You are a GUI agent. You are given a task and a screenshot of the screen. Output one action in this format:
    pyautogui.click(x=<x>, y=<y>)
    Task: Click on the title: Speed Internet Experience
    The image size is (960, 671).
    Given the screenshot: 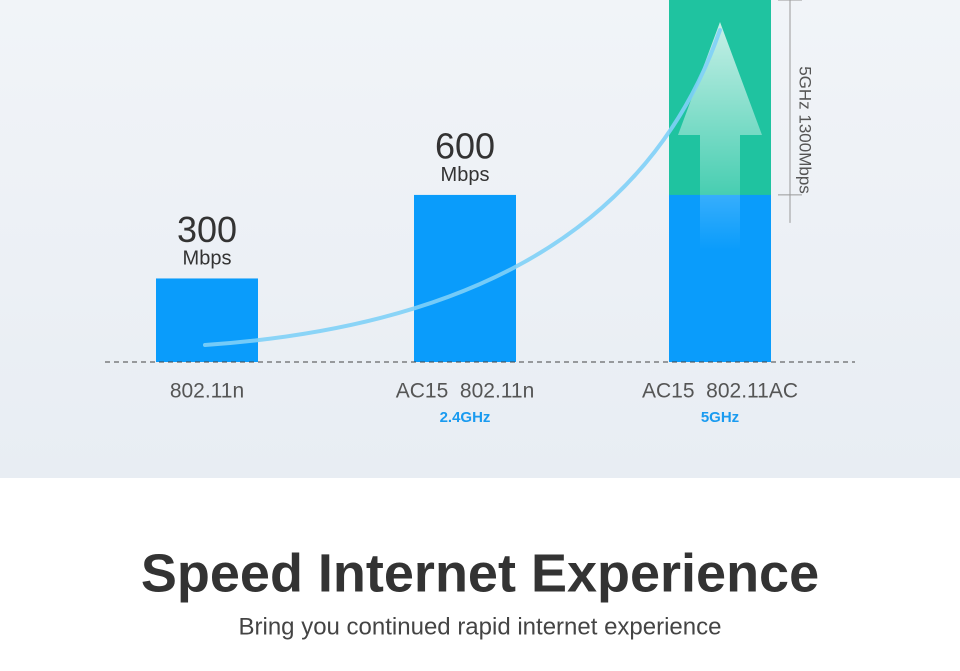 What is the action you would take?
    pyautogui.click(x=480, y=573)
    